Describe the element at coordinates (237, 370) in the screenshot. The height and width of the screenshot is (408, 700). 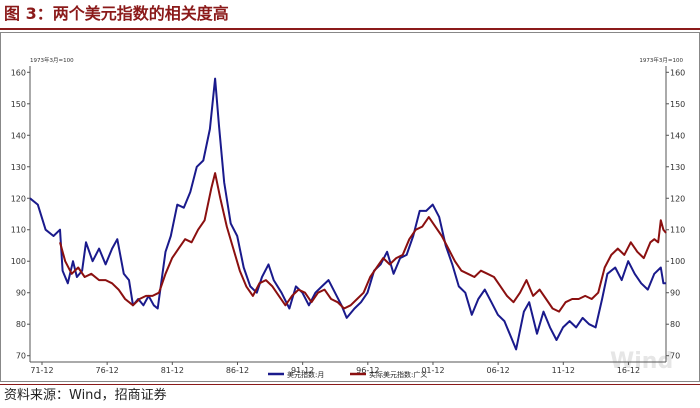
I see `x-tick-label: 86-12` at that location.